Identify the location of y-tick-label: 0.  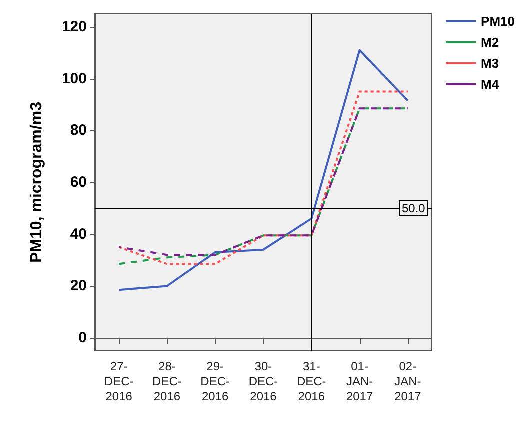
(82, 338).